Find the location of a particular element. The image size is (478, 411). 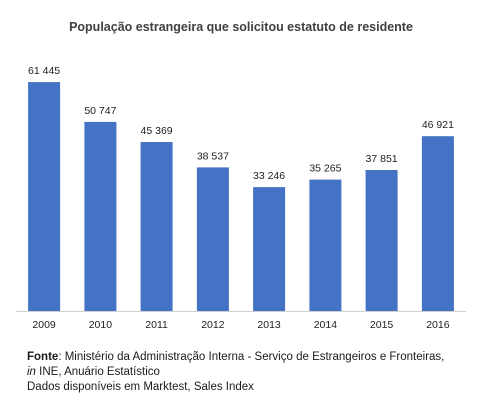

data-label-2012: 38 537 is located at coordinates (213, 156).